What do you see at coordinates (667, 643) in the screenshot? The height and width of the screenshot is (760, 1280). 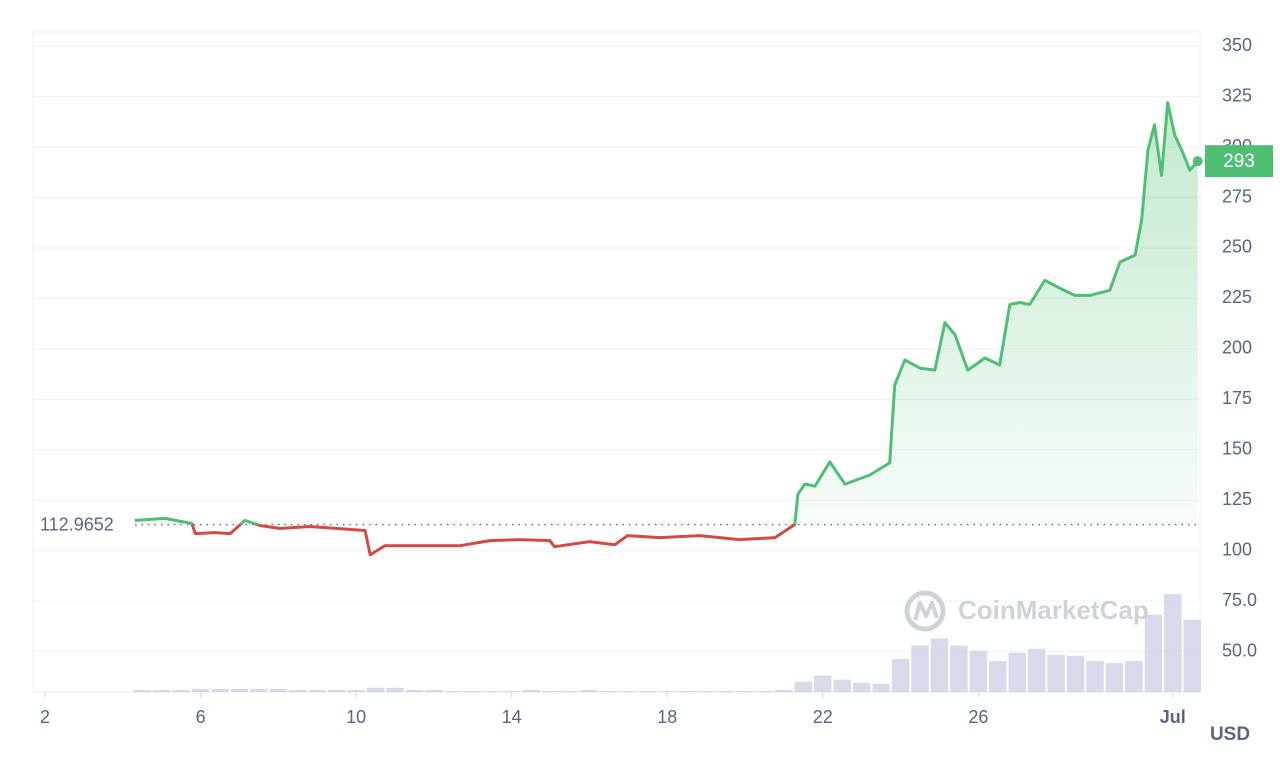 I see `volume` at bounding box center [667, 643].